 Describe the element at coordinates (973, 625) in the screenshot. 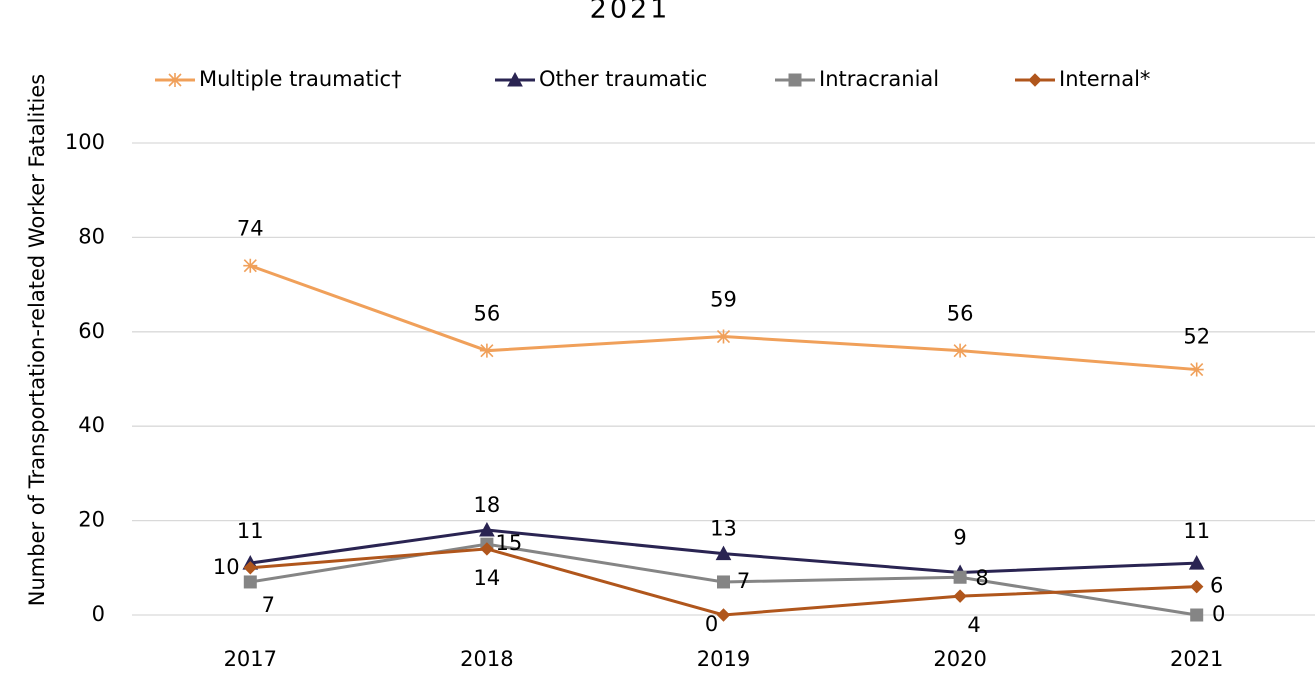

I see `data-label: 4` at that location.